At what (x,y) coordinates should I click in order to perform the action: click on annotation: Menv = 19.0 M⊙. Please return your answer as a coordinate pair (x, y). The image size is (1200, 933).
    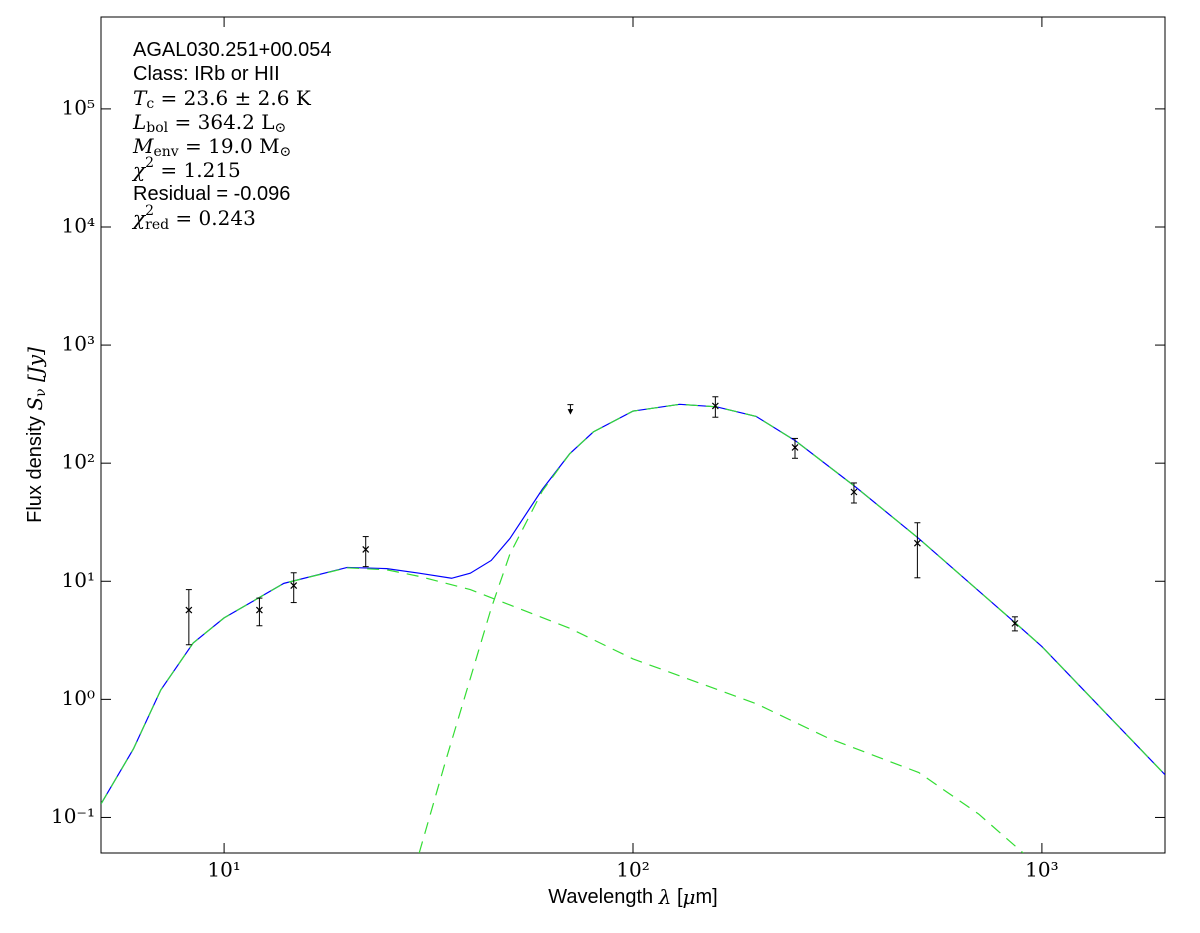
    Looking at the image, I should click on (211, 147).